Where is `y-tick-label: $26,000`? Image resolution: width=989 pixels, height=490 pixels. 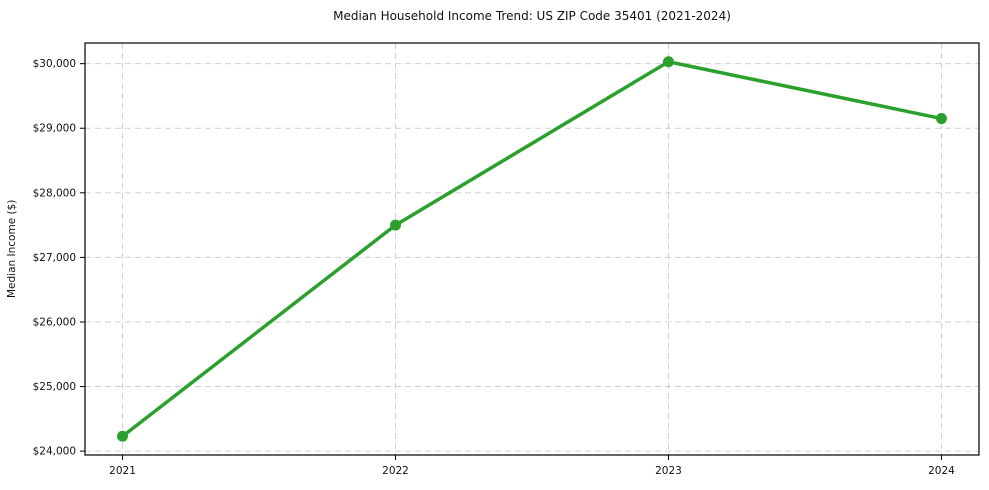
y-tick-label: $26,000 is located at coordinates (54, 322).